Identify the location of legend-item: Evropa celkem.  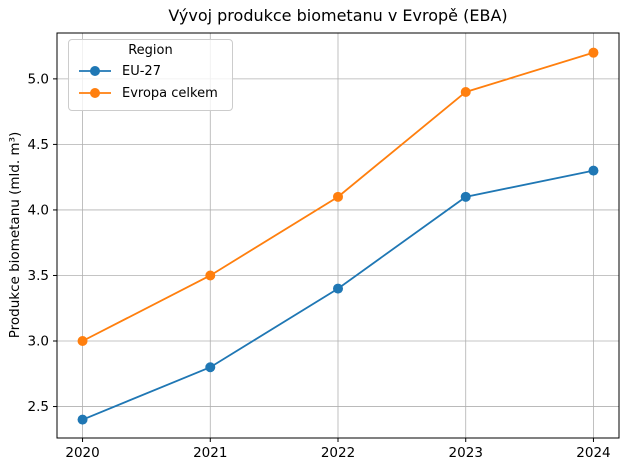
(150, 93).